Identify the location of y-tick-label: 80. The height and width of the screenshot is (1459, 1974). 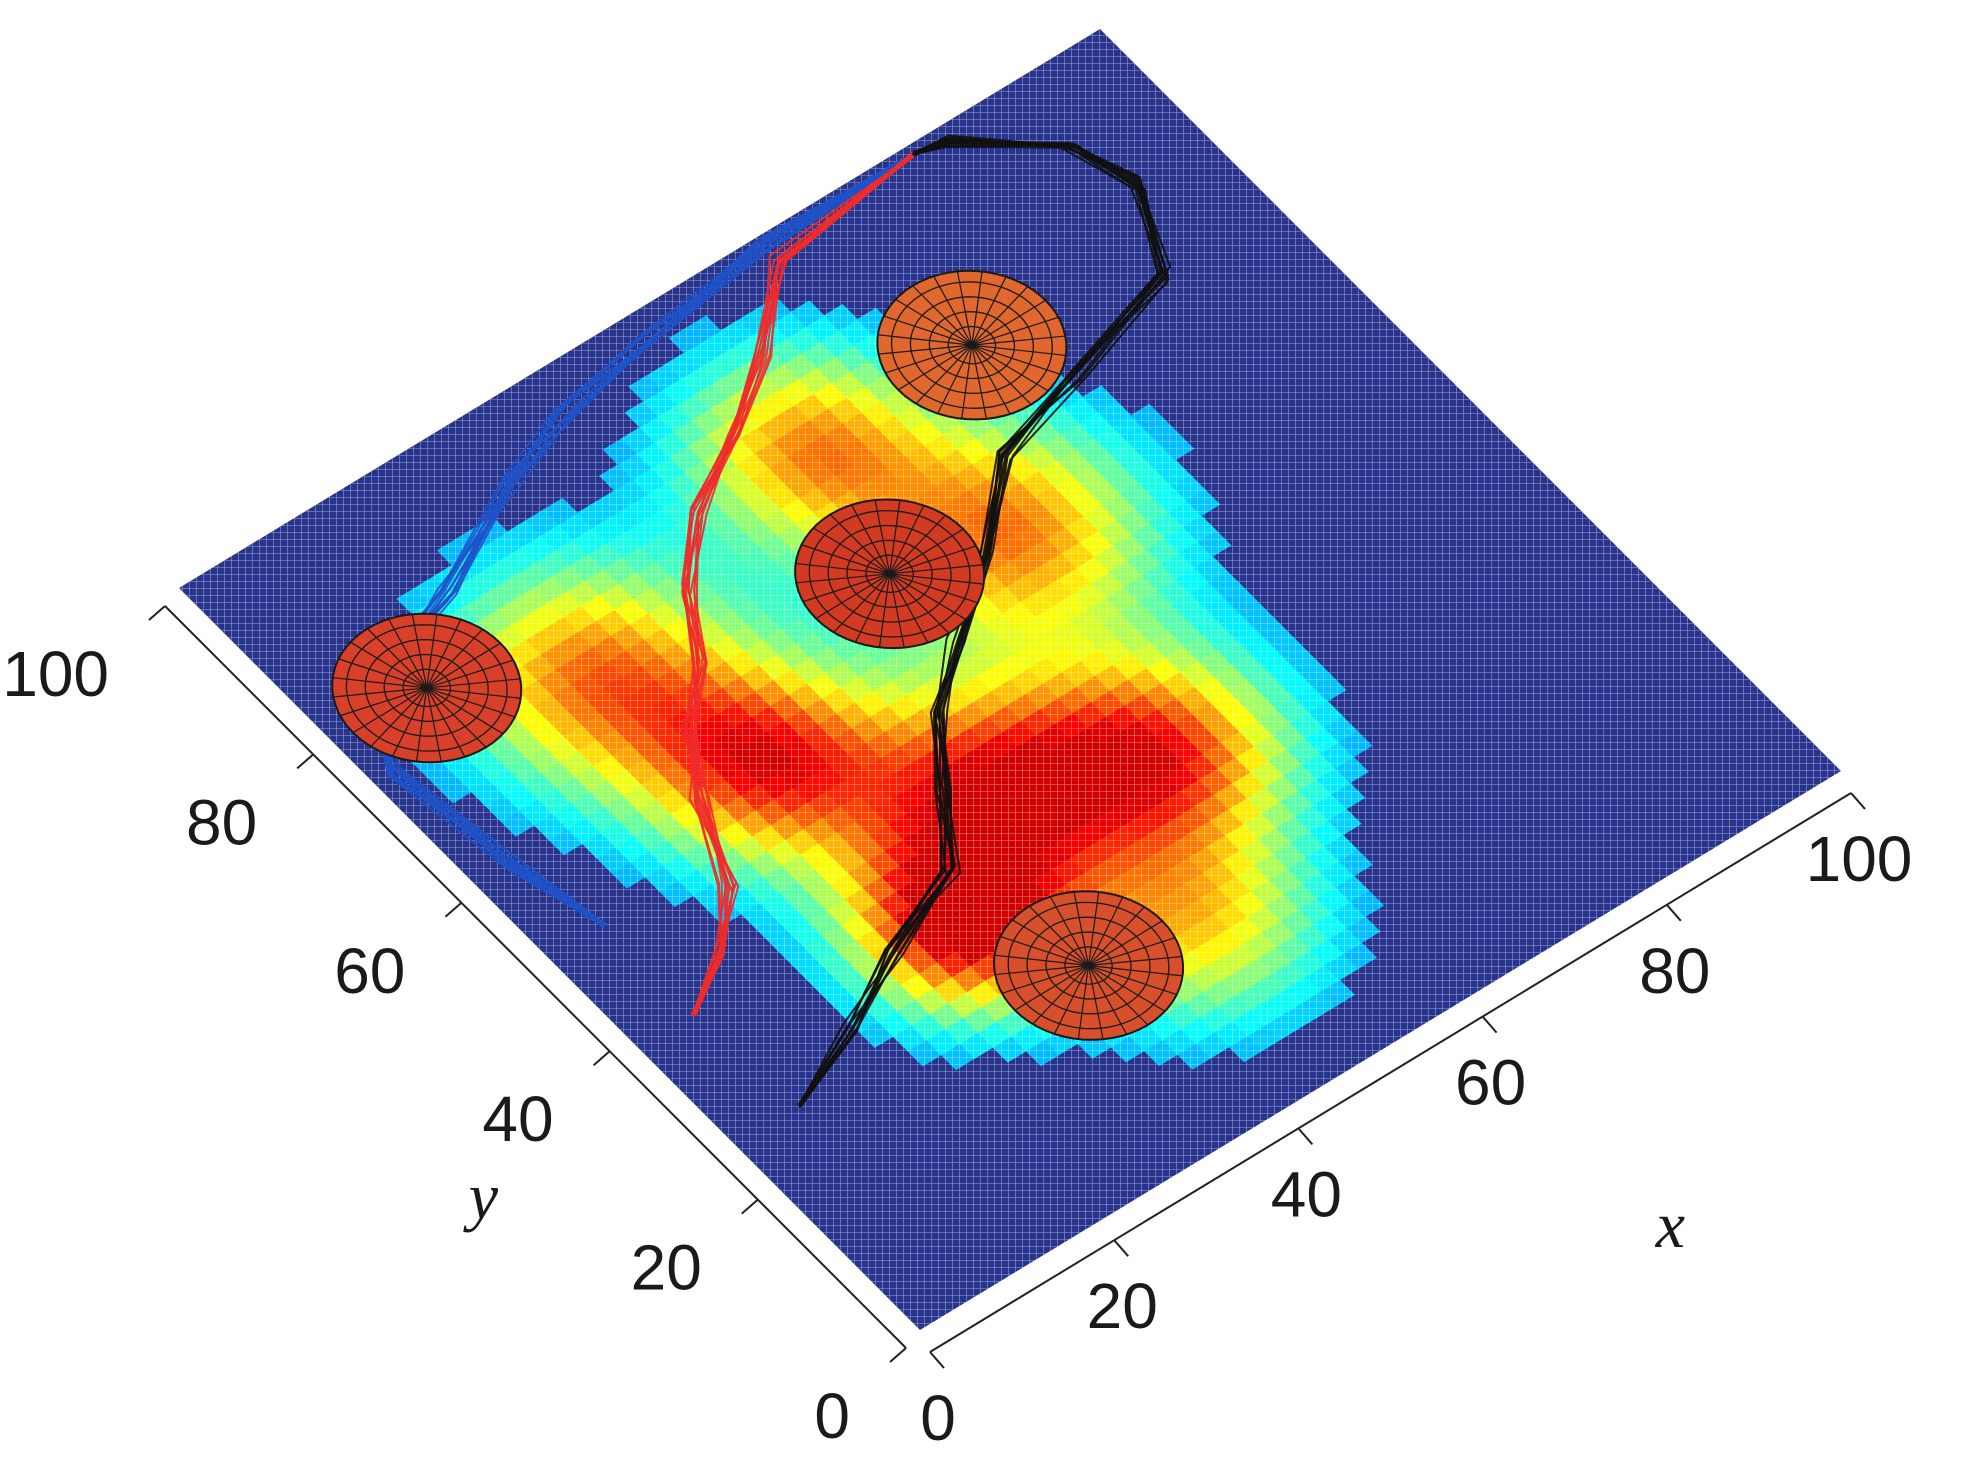
(221, 822).